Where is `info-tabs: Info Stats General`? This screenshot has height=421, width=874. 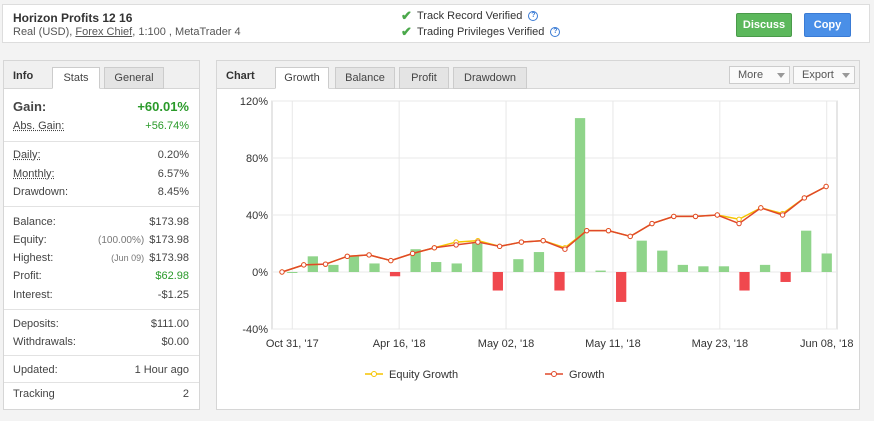
info-tabs: Info Stats General is located at coordinates (101, 75).